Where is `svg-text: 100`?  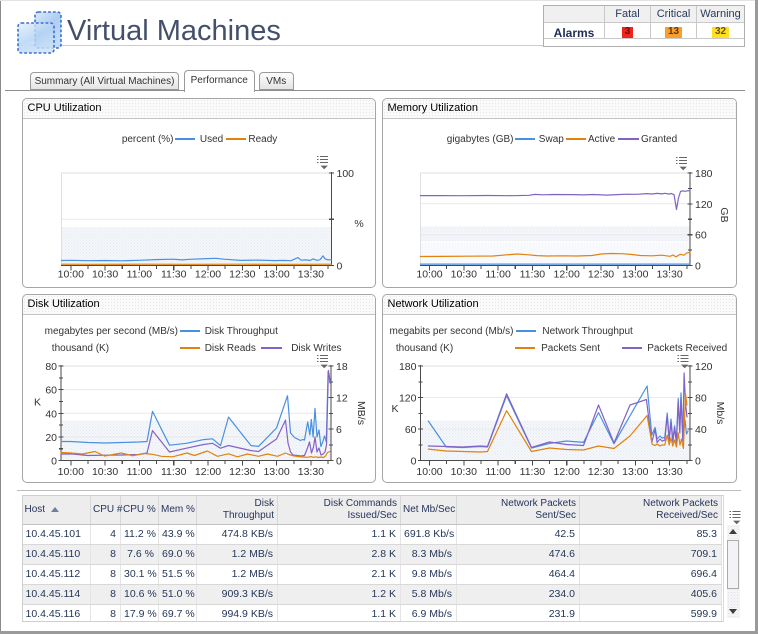 svg-text: 100 is located at coordinates (345, 174).